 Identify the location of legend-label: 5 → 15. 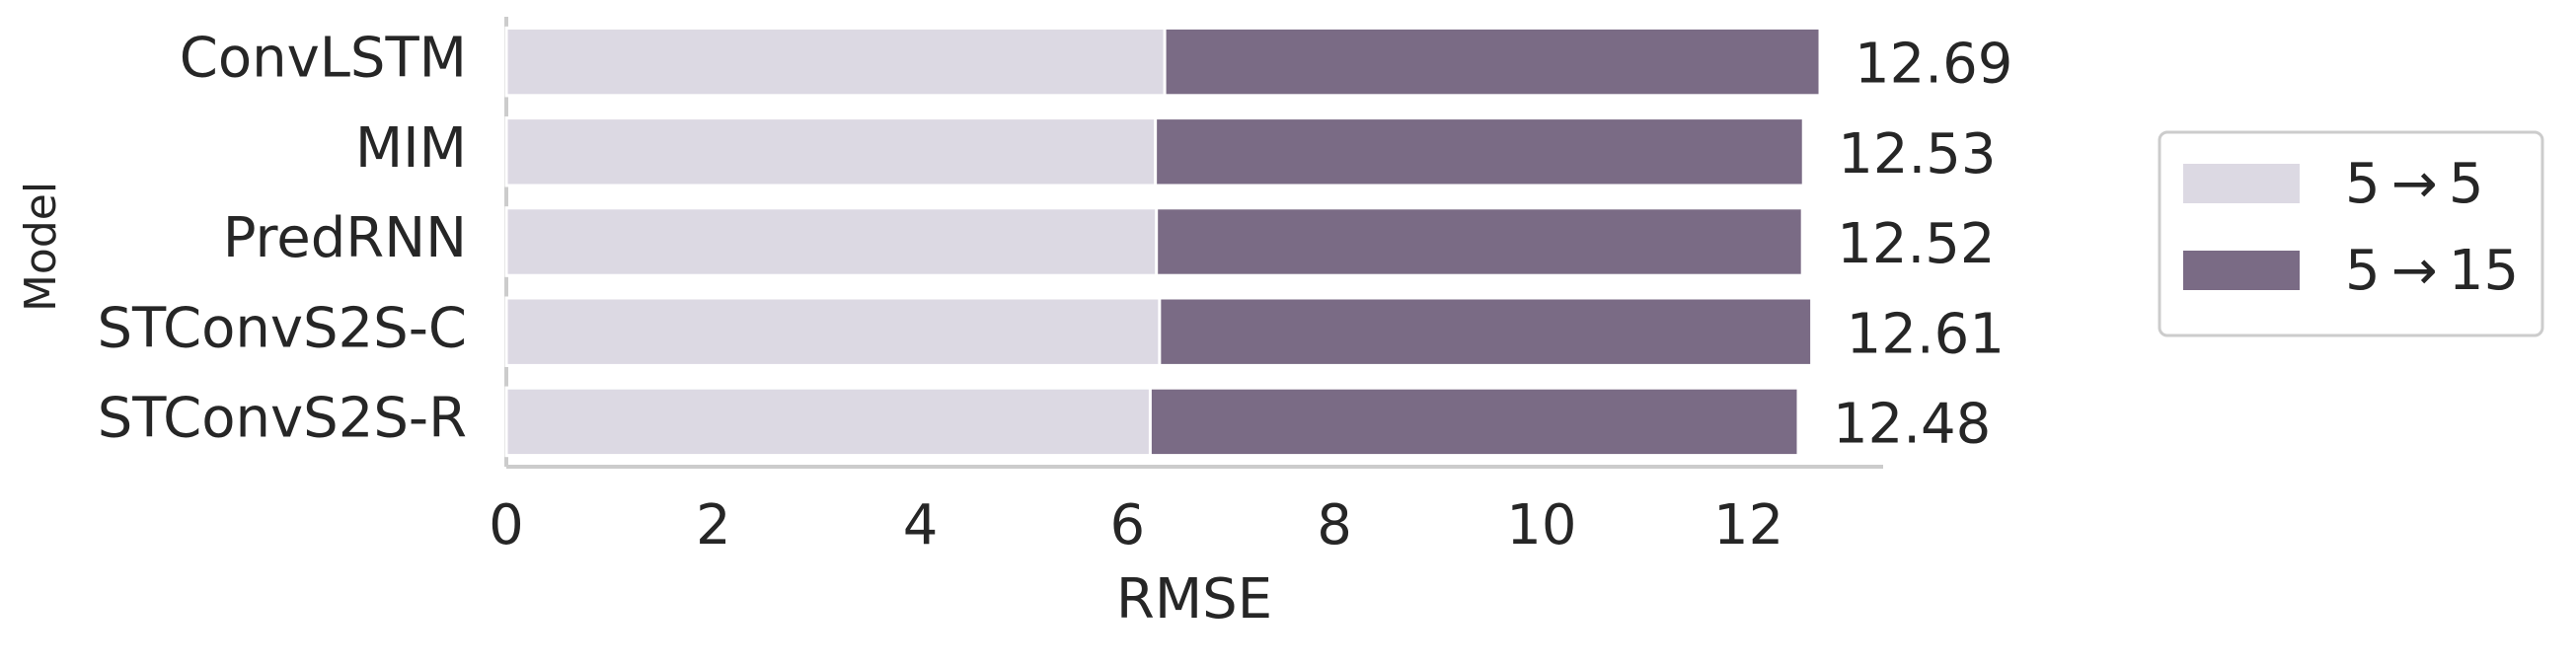
(2432, 271).